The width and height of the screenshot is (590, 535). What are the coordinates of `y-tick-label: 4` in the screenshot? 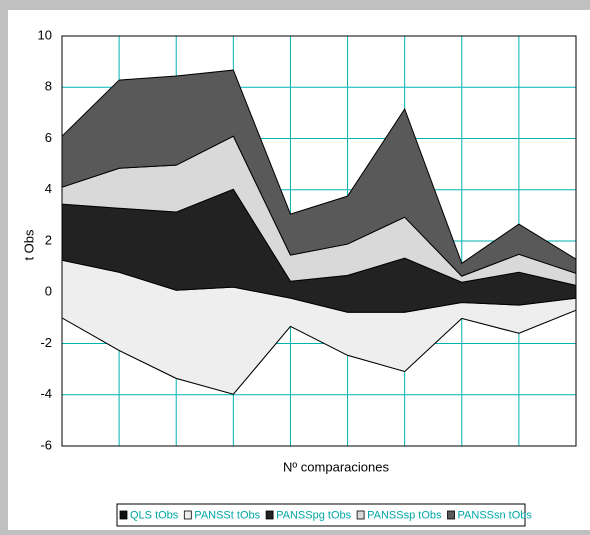 It's located at (48, 188).